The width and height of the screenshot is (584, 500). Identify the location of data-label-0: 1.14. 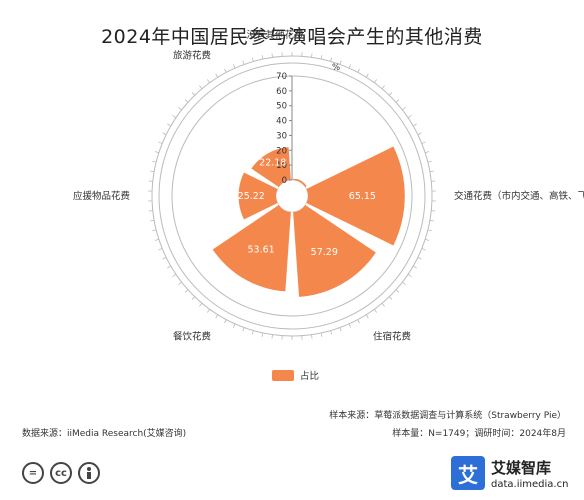
(303, 176).